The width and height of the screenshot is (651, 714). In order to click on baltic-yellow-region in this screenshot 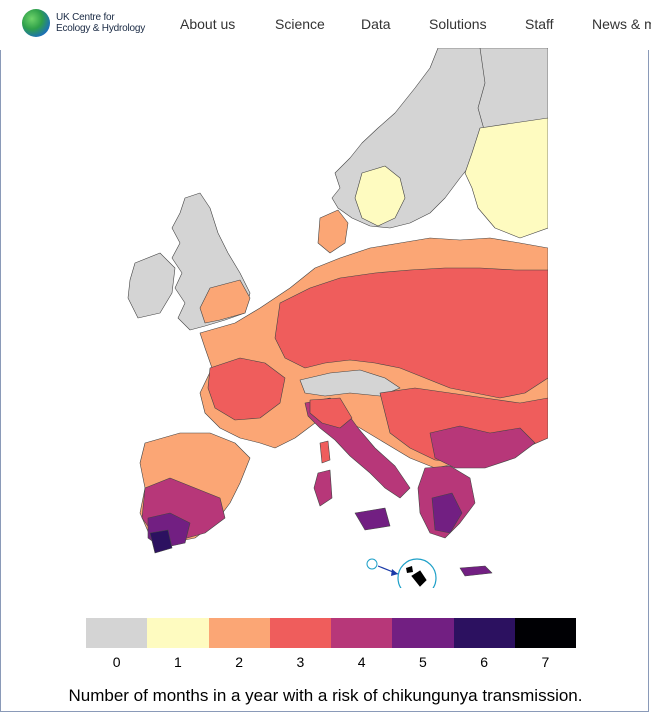, I will do `click(506, 178)`.